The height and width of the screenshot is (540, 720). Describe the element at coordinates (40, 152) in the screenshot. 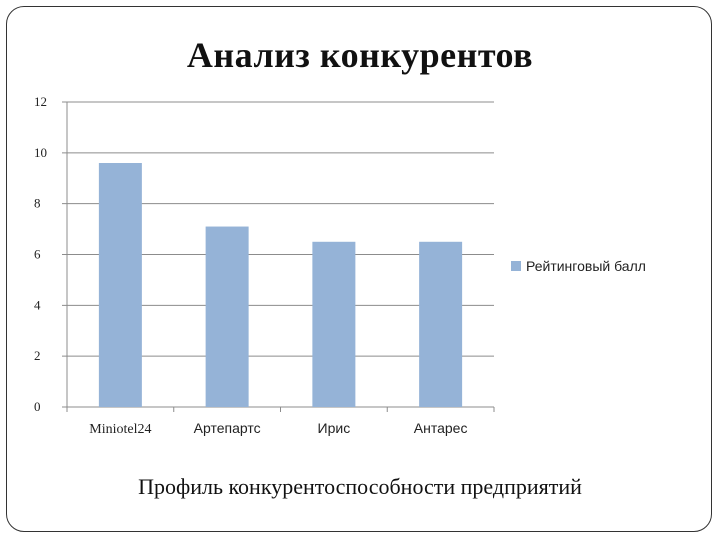

I see `y-tick-label: 10` at that location.